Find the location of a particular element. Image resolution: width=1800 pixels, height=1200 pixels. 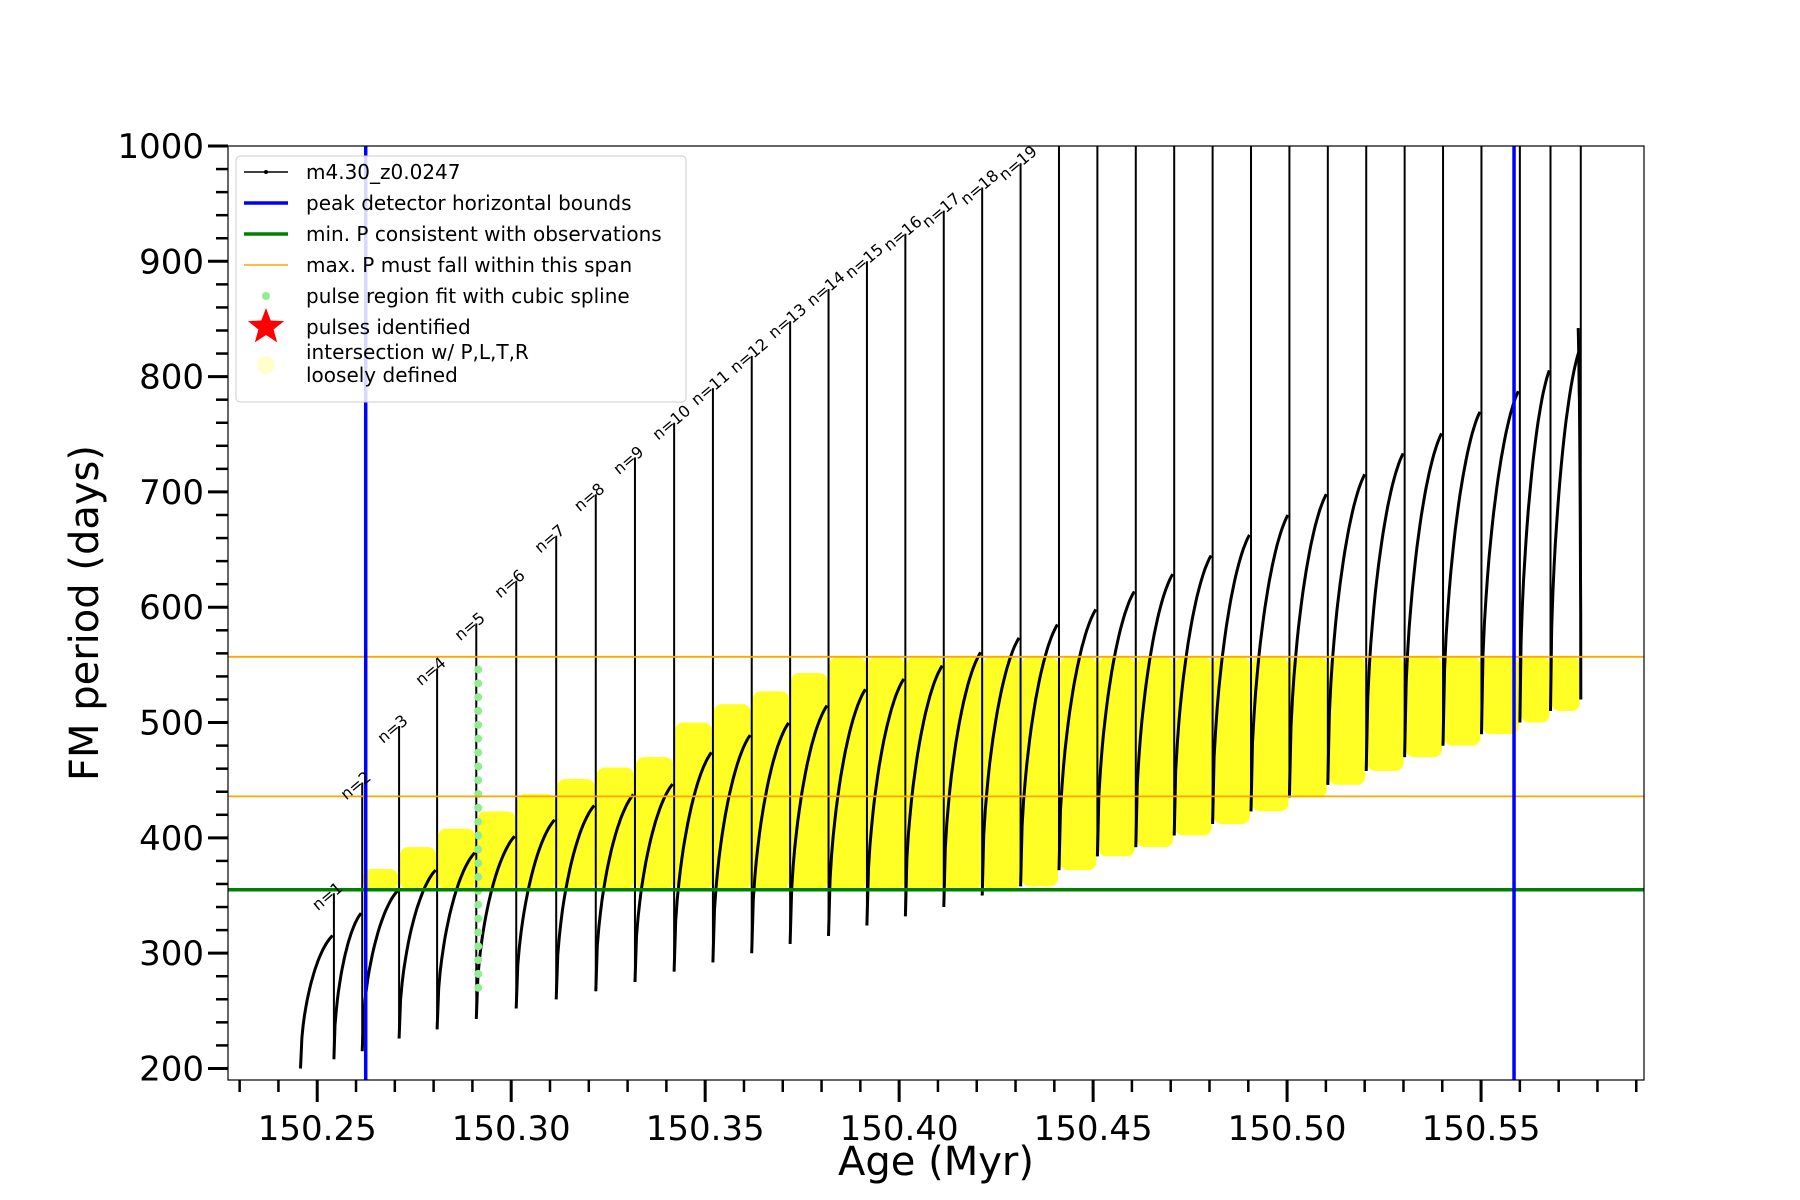

legend-swatch-model-dot is located at coordinates (266, 172).